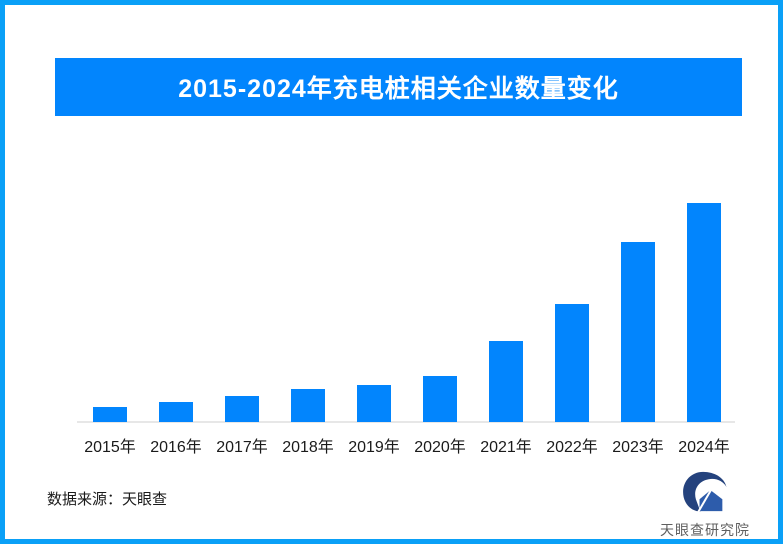 The image size is (783, 544). I want to click on bar-2023年, so click(638, 332).